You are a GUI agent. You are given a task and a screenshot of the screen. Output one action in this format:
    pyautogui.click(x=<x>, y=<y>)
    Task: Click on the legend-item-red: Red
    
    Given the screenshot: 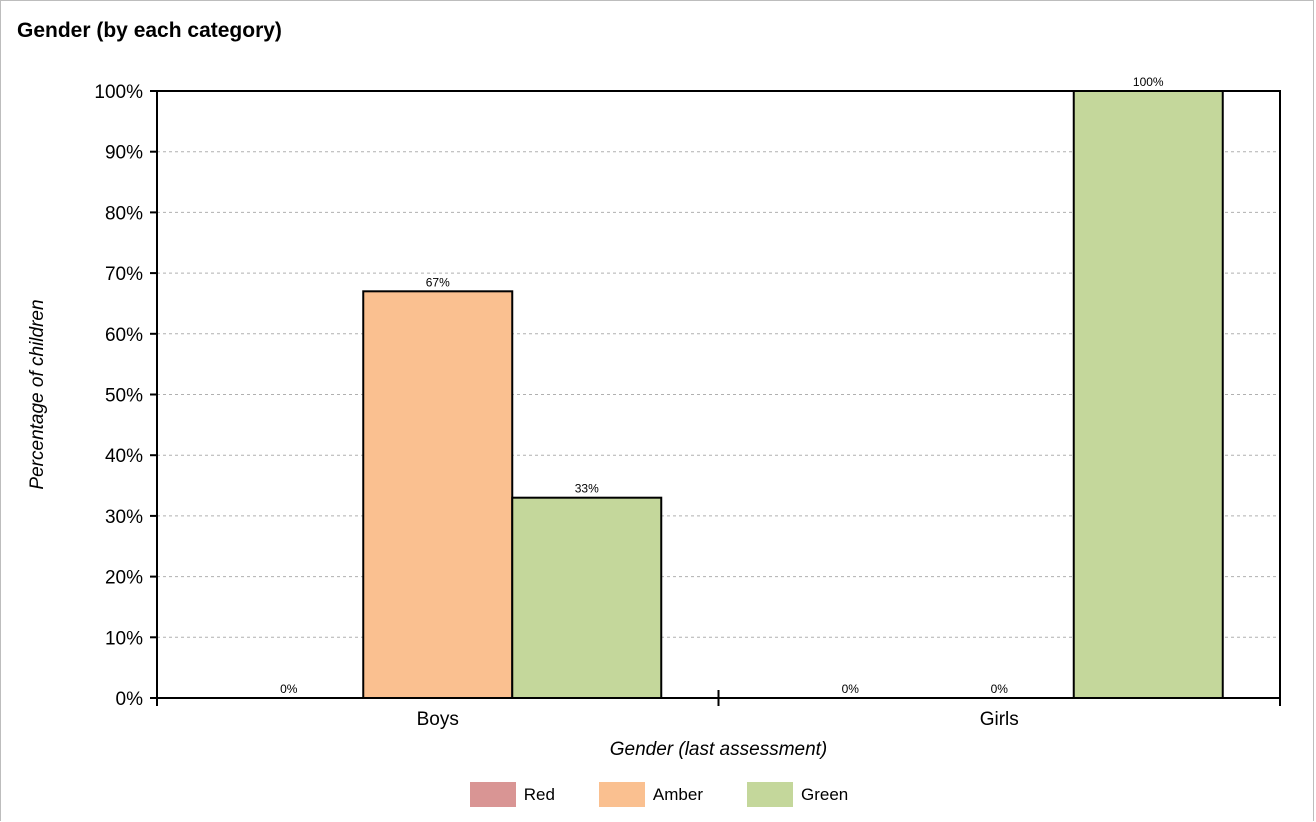 What is the action you would take?
    pyautogui.click(x=512, y=794)
    